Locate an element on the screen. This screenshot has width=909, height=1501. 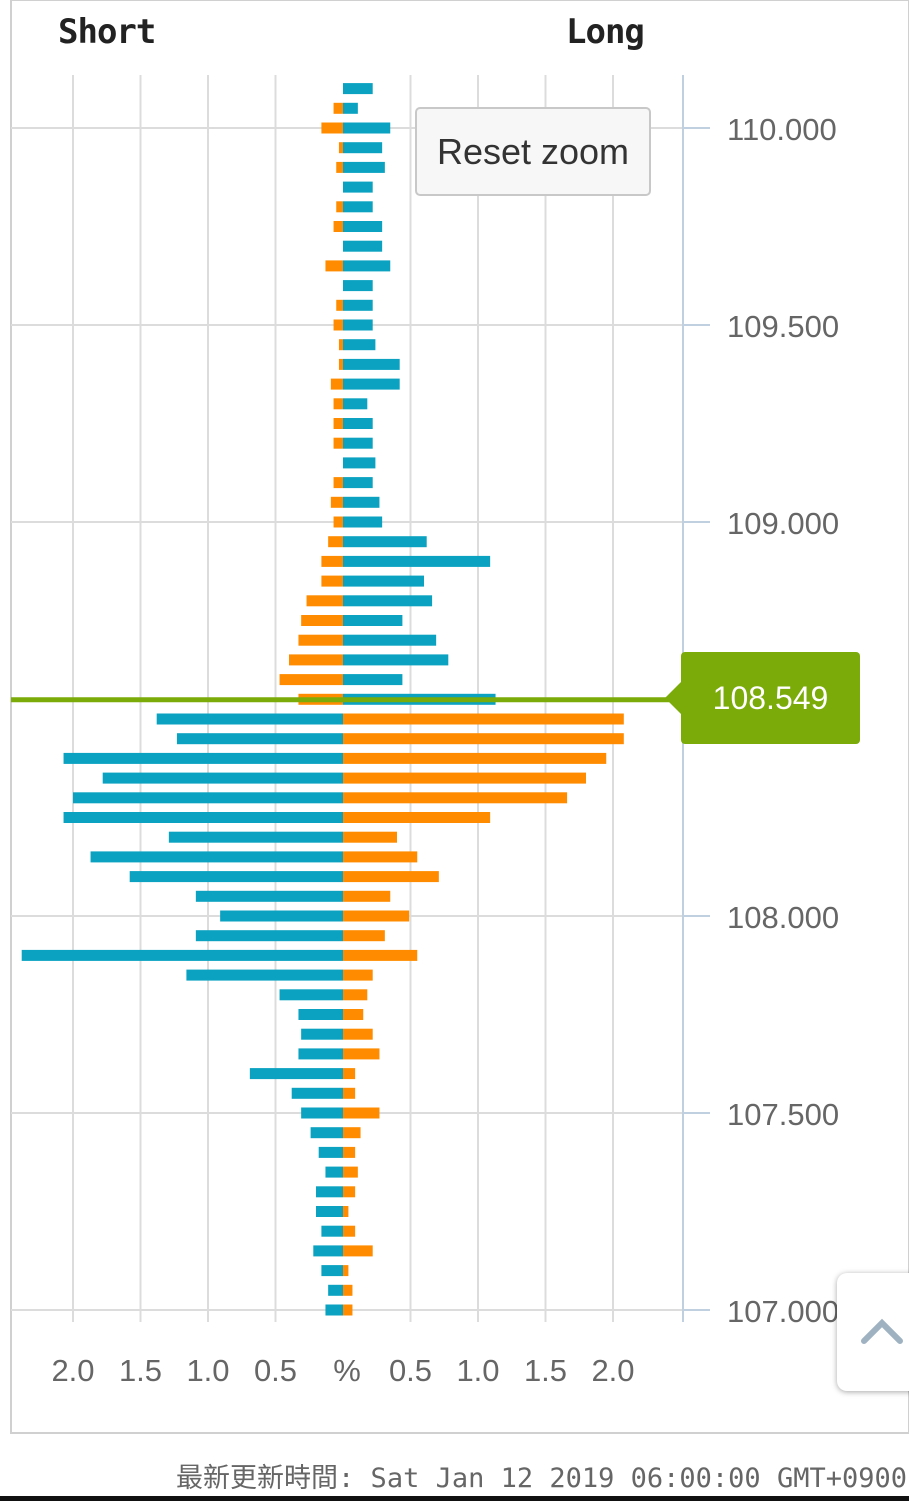
y-tick-label: 109.500 is located at coordinates (783, 326).